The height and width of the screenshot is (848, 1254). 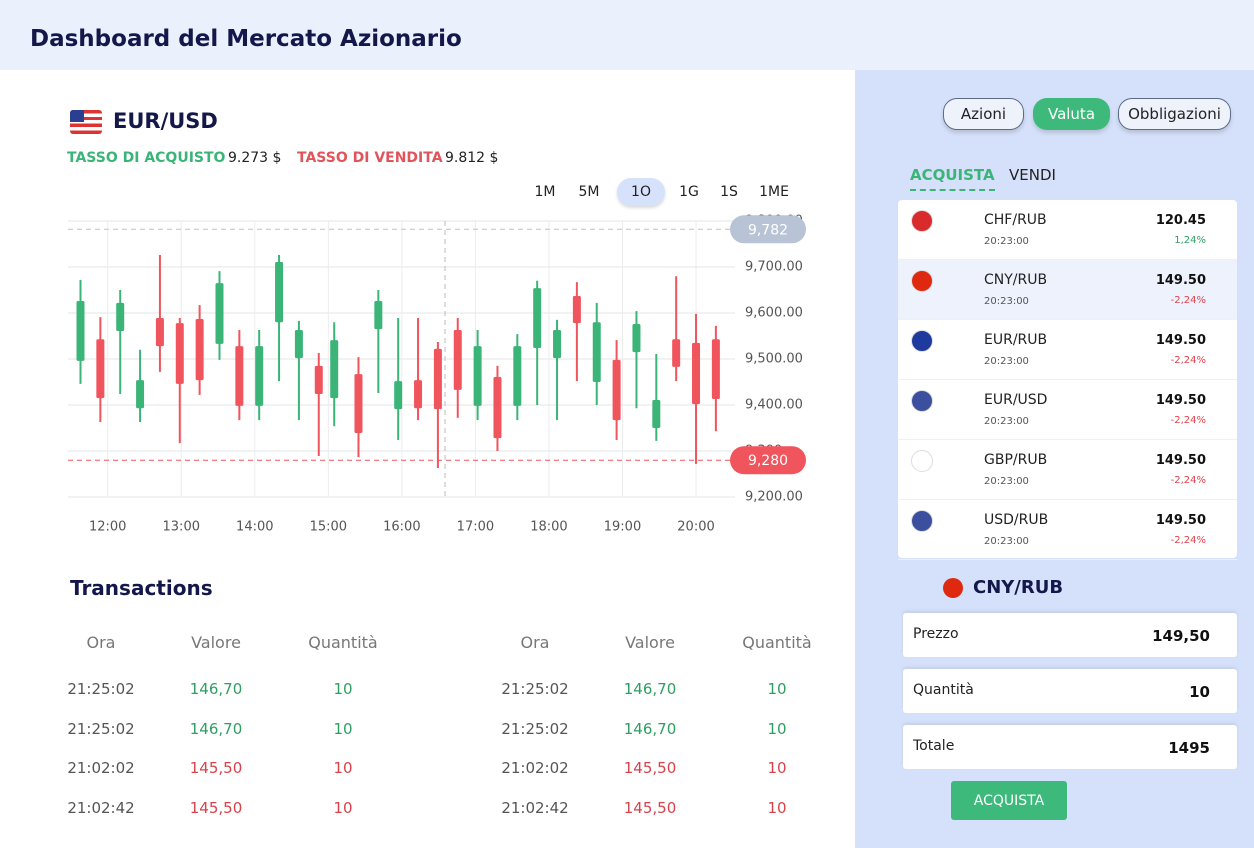 I want to click on subtab: ACQUISTA, so click(x=952, y=178).